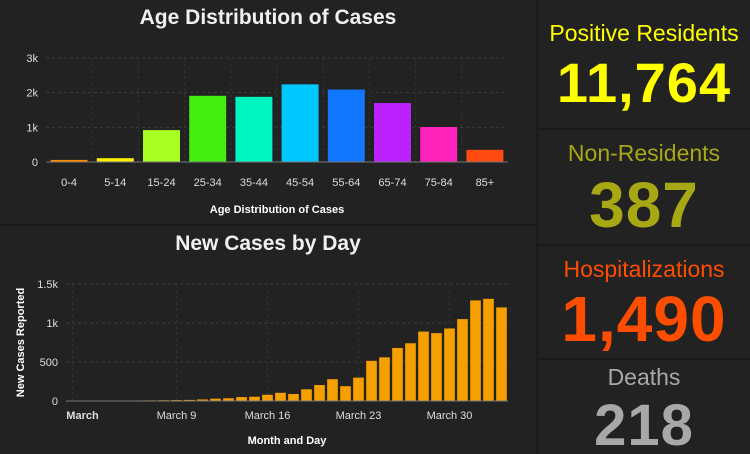  What do you see at coordinates (177, 416) in the screenshot?
I see `day-x-tick-label: March 9` at bounding box center [177, 416].